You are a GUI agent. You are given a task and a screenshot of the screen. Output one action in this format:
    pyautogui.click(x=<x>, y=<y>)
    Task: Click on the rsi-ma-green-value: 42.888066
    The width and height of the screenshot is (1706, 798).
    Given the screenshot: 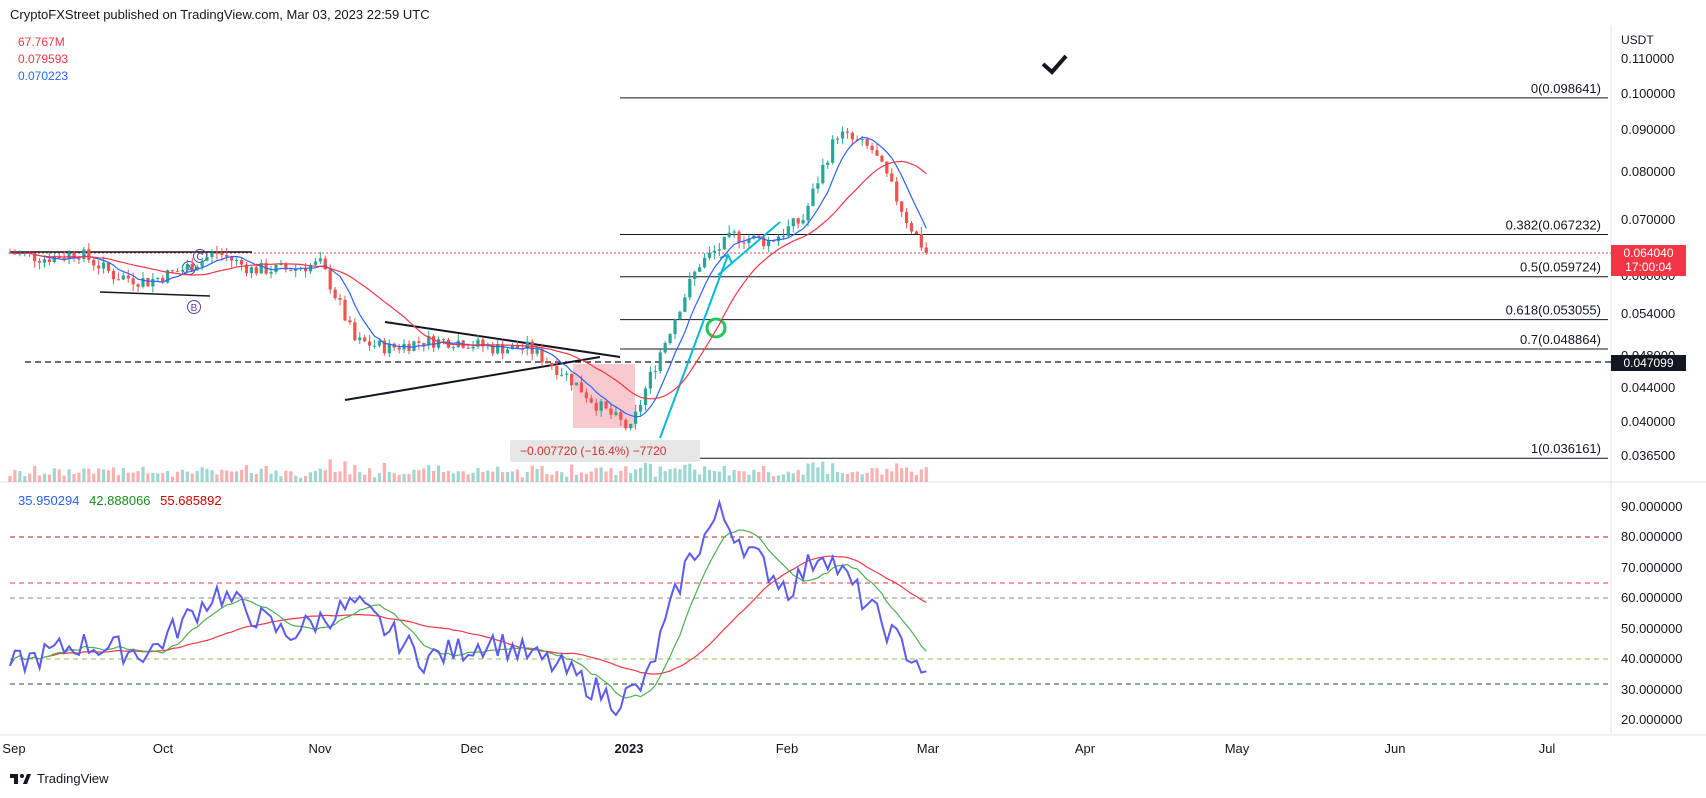 What is the action you would take?
    pyautogui.click(x=120, y=500)
    